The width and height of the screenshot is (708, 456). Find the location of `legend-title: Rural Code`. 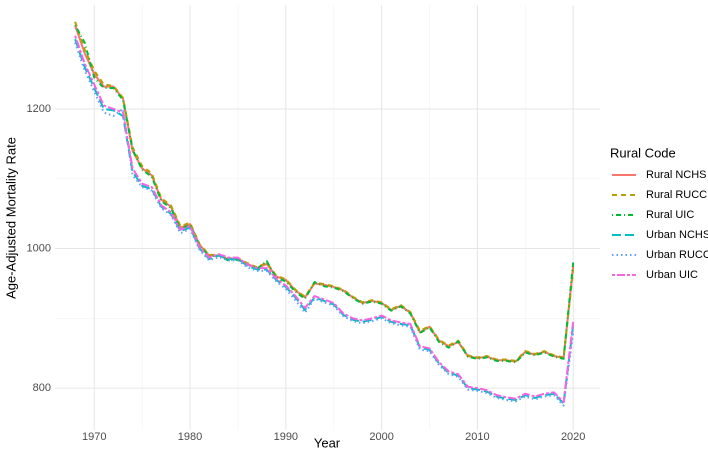

legend-title: Rural Code is located at coordinates (643, 152).